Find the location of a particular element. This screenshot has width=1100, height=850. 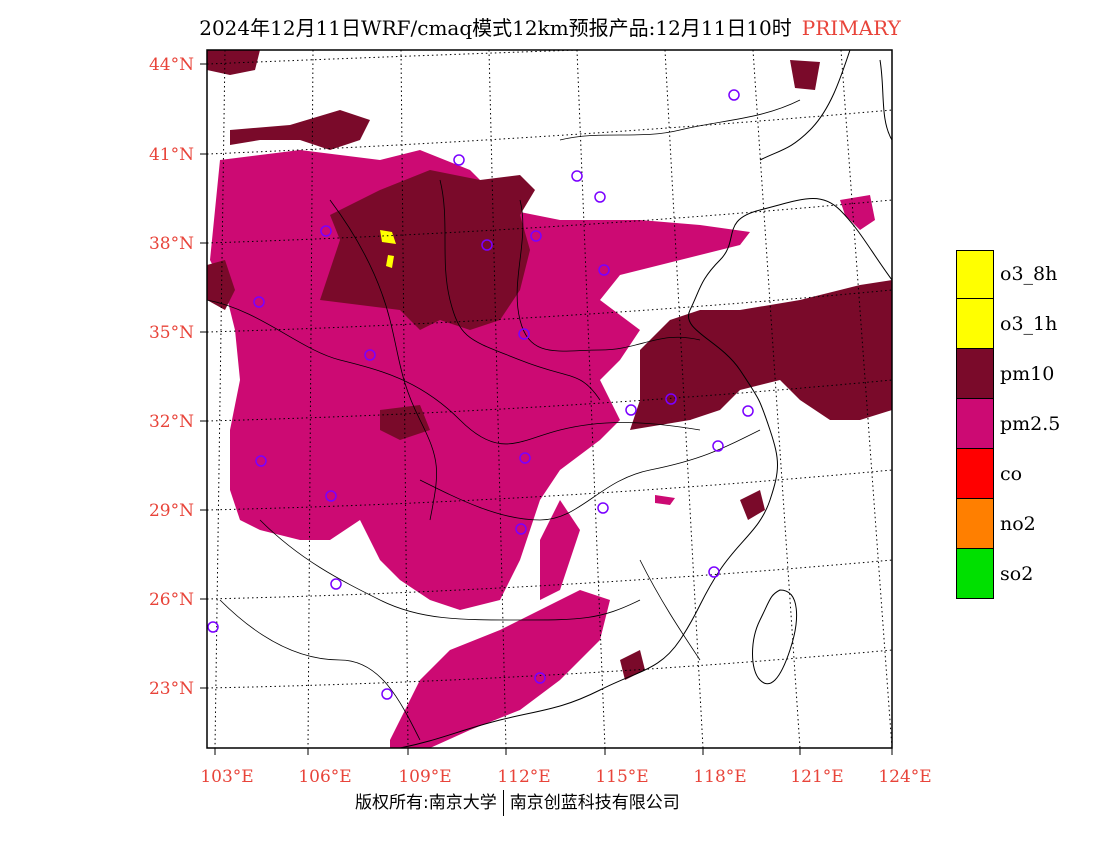

pm25-south-region is located at coordinates (500, 669).